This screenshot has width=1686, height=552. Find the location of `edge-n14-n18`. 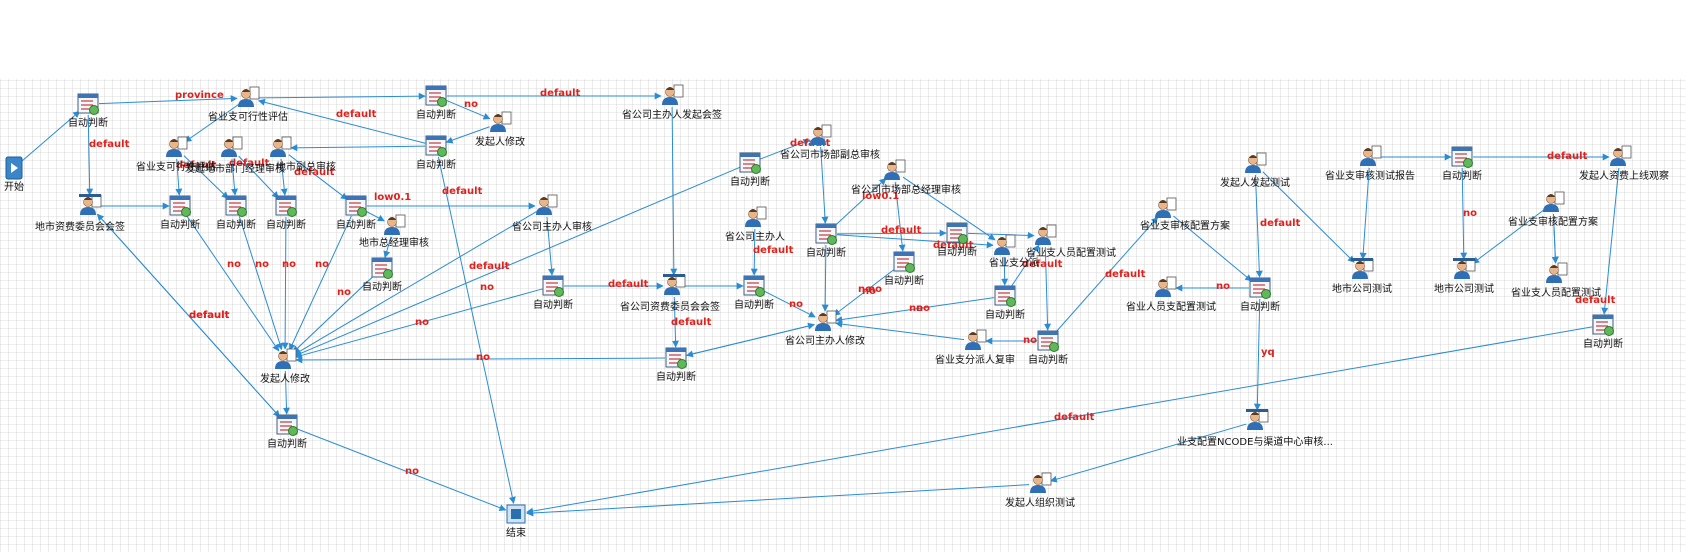

edge-n14-n18 is located at coordinates (320, 283).